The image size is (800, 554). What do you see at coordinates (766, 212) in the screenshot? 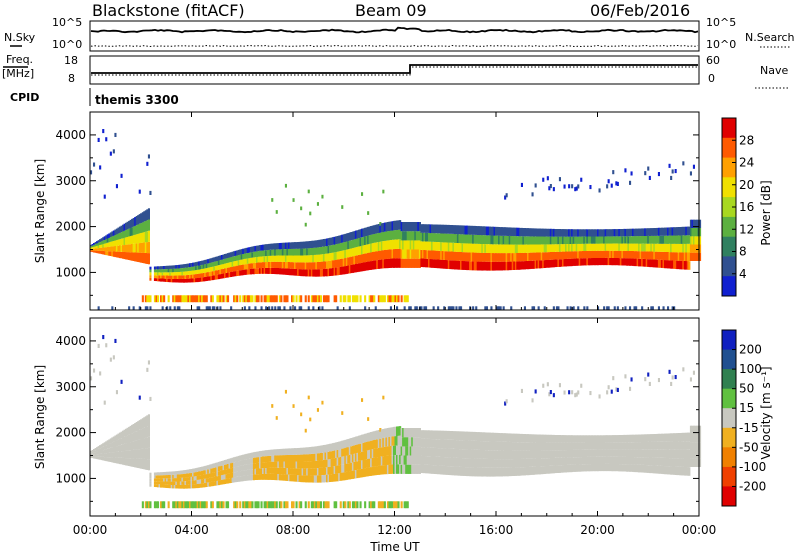
I see `power-colorbar-label: Power [dB]` at bounding box center [766, 212].